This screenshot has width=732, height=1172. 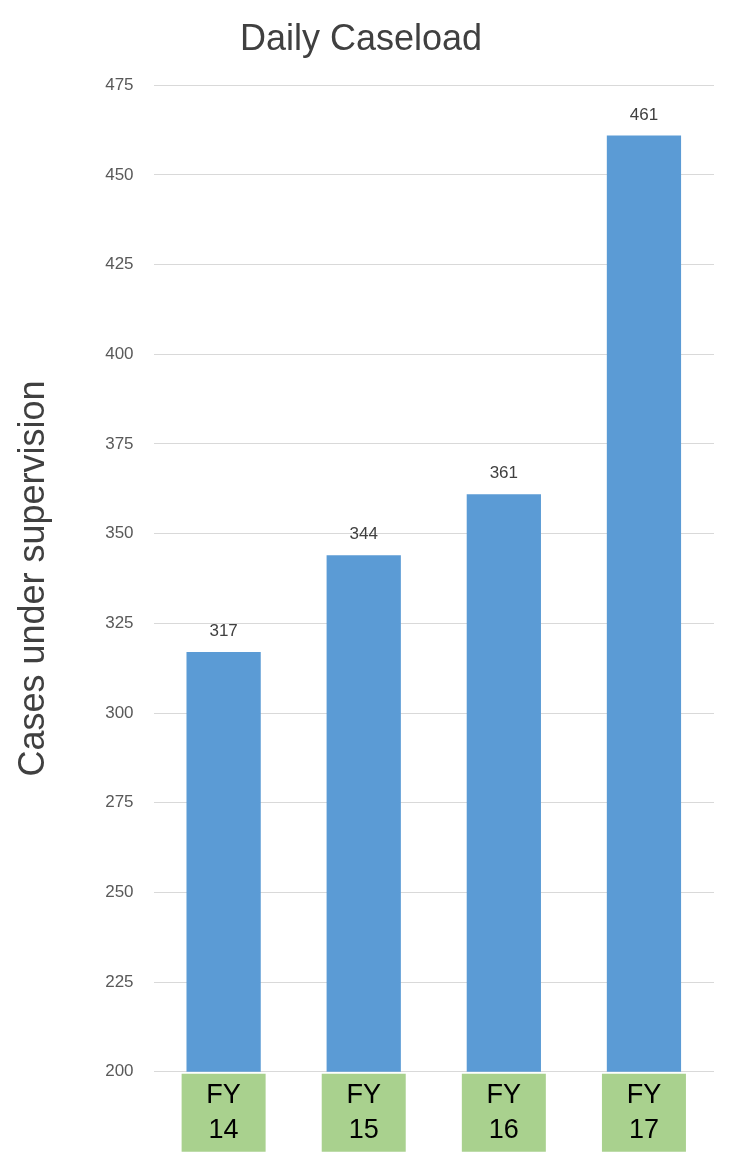 What do you see at coordinates (119, 623) in the screenshot?
I see `y-tick-label: 325` at bounding box center [119, 623].